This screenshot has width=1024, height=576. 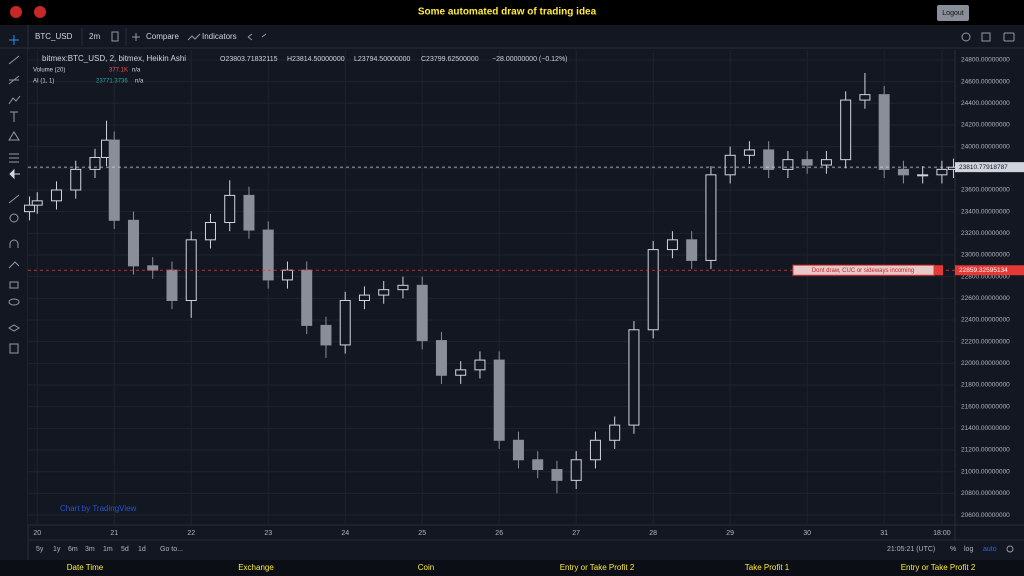 What do you see at coordinates (1009, 37) in the screenshot?
I see `snapshot-icon` at bounding box center [1009, 37].